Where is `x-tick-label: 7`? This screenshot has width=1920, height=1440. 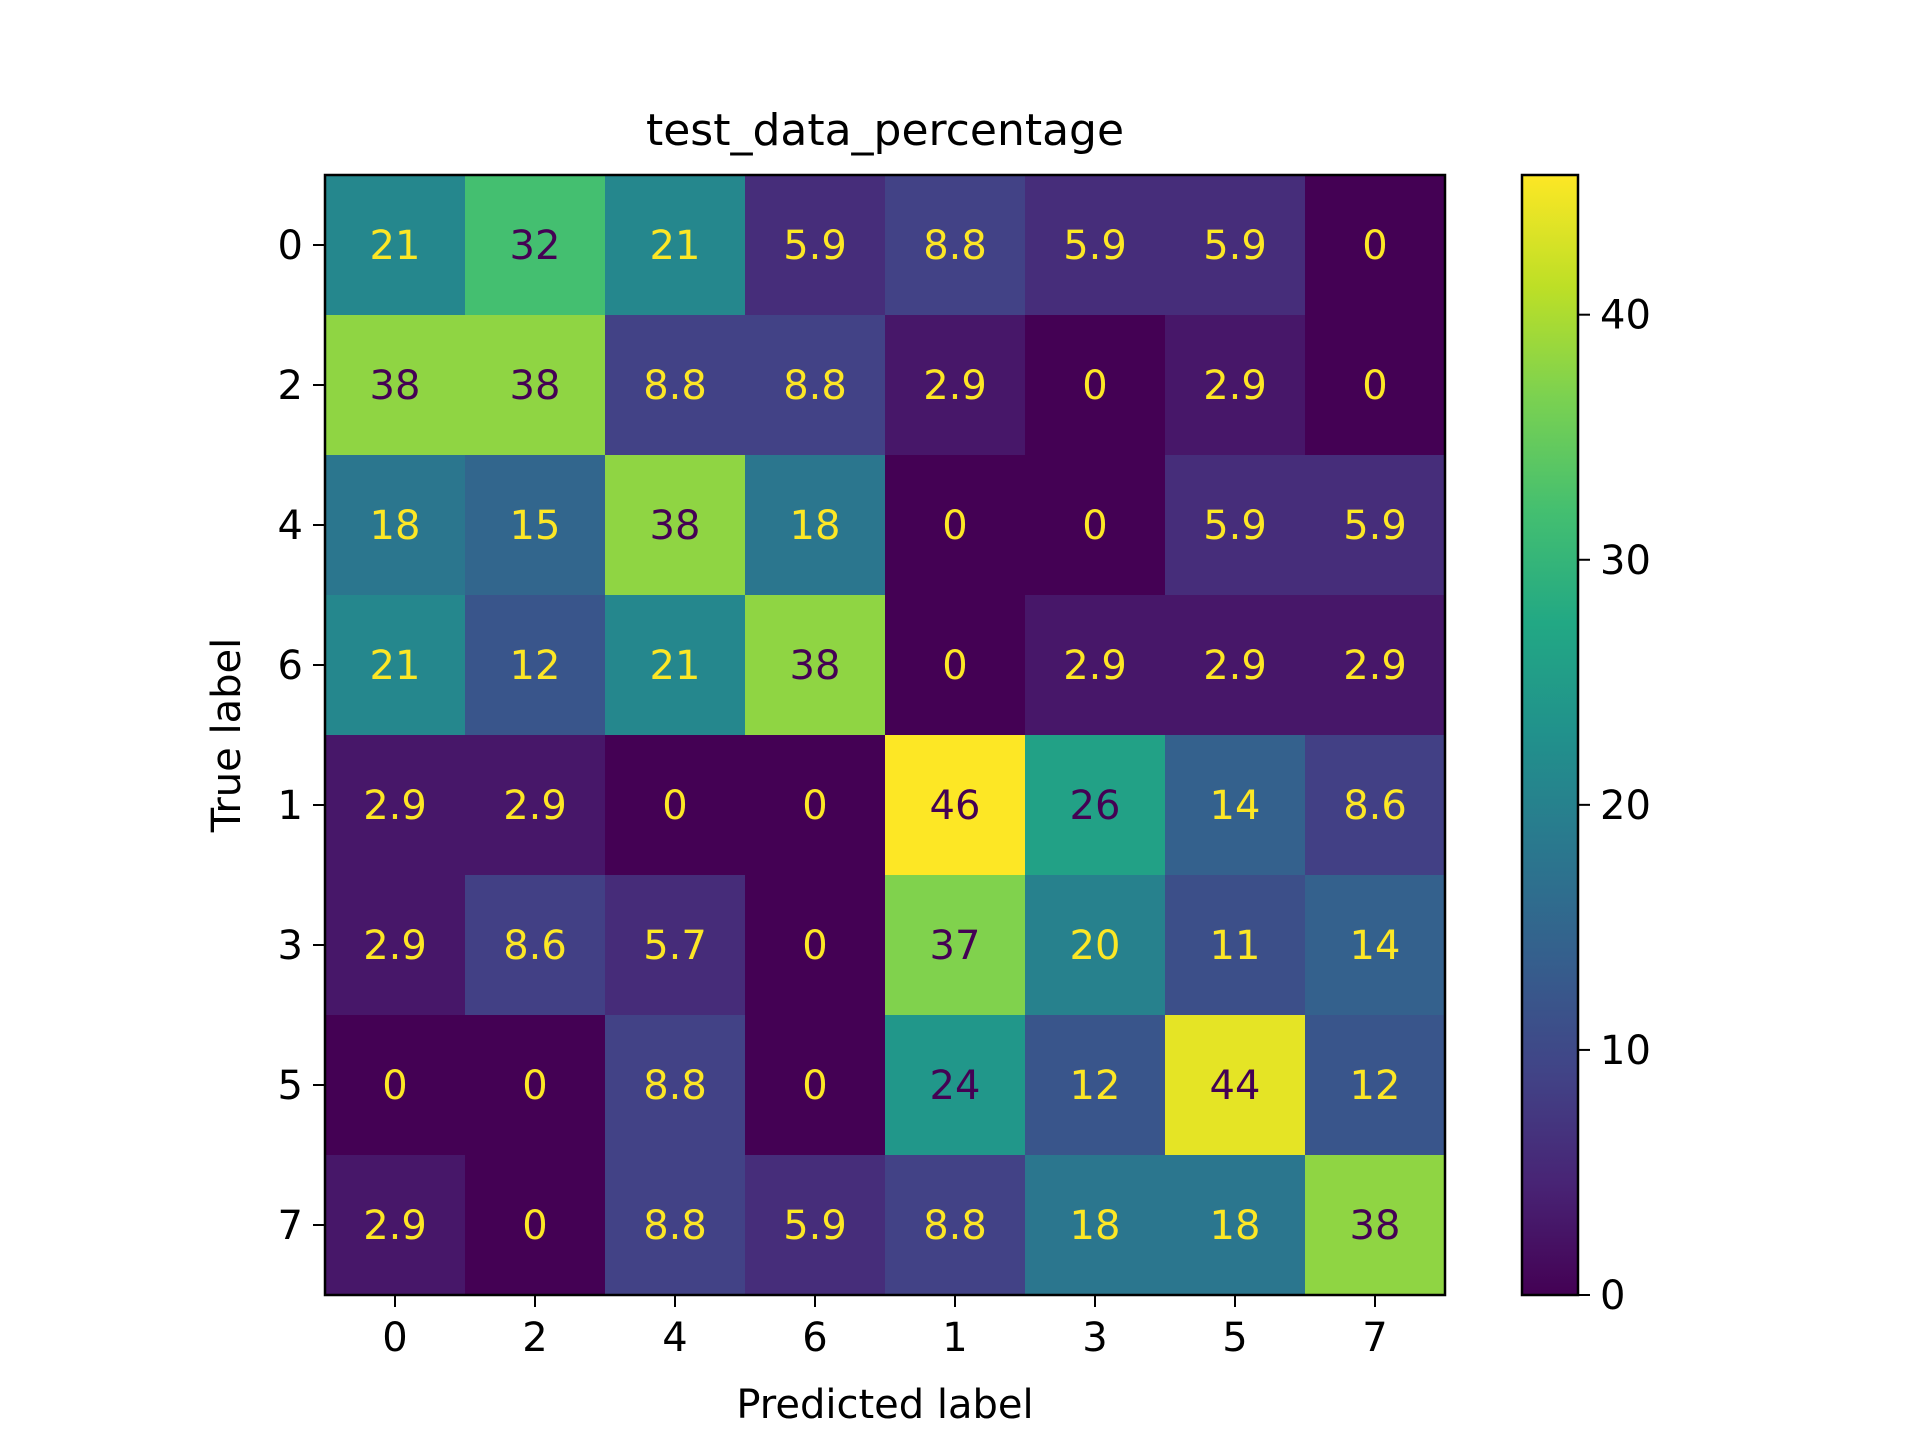 x-tick-label: 7 is located at coordinates (1374, 1338).